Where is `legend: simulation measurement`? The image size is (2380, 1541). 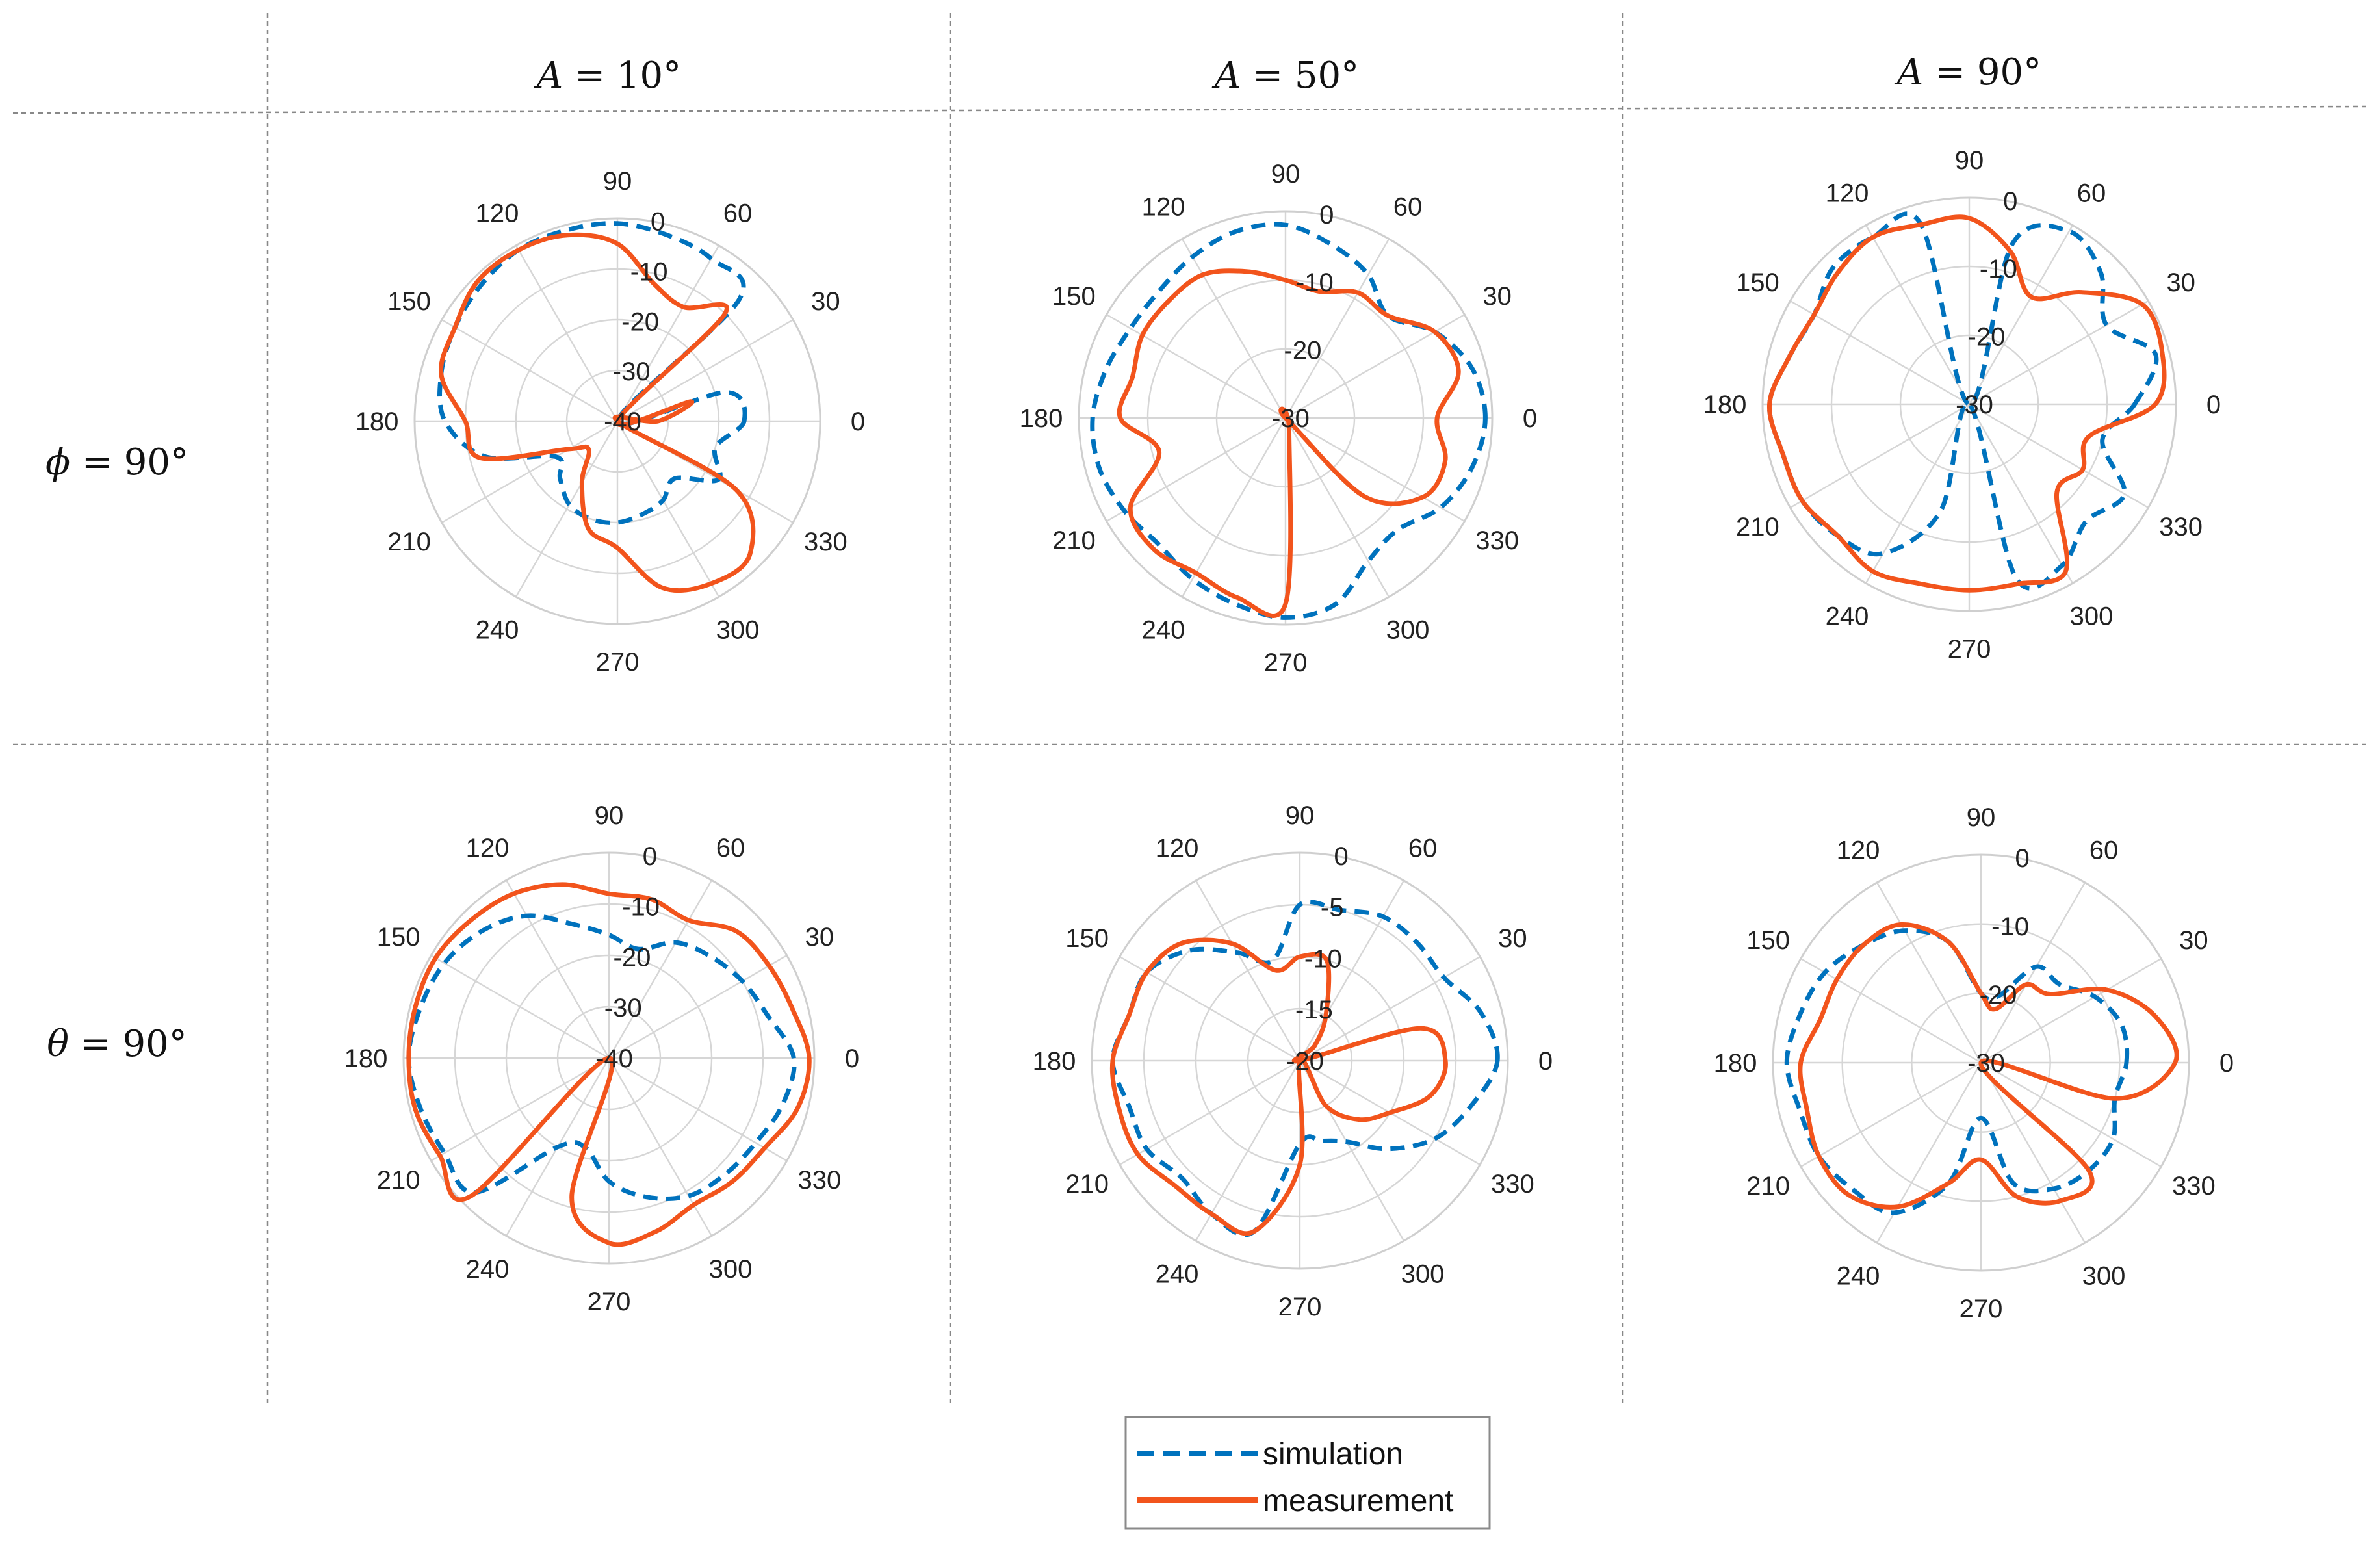 legend: simulation measurement is located at coordinates (1307, 1473).